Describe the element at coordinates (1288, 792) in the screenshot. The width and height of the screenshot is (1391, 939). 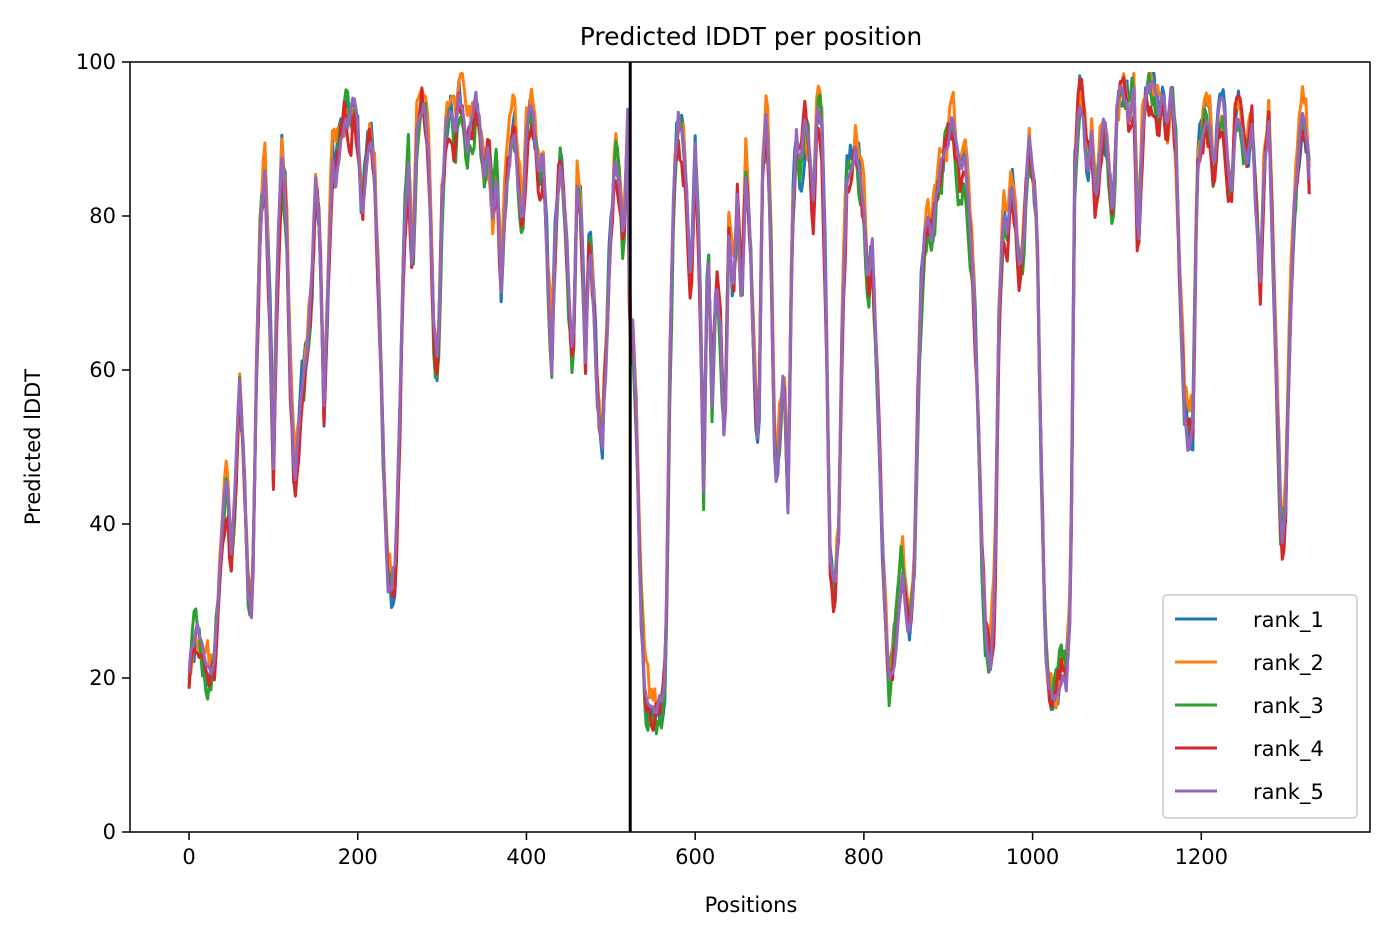
I see `legend-label-rank_5: rank_5` at that location.